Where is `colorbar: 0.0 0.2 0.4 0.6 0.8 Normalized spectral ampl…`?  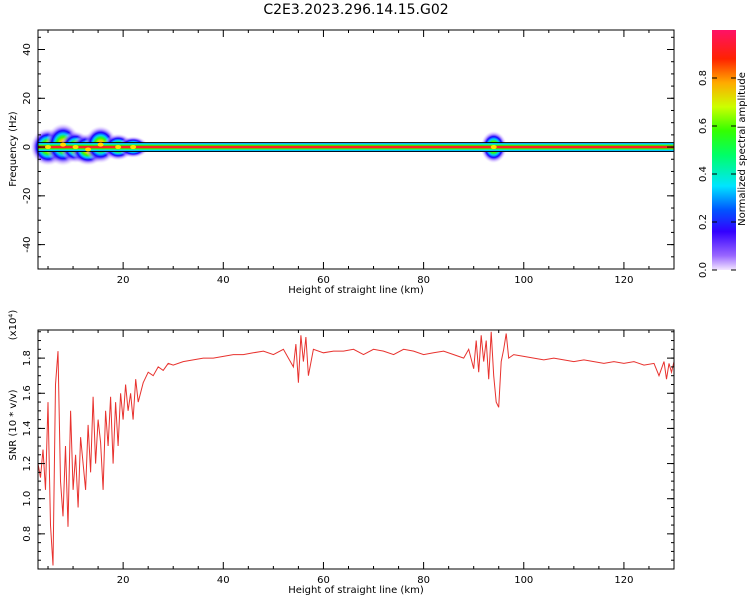
colorbar: 0.0 0.2 0.4 0.6 0.8 Normalized spectral ampl… is located at coordinates (723, 154).